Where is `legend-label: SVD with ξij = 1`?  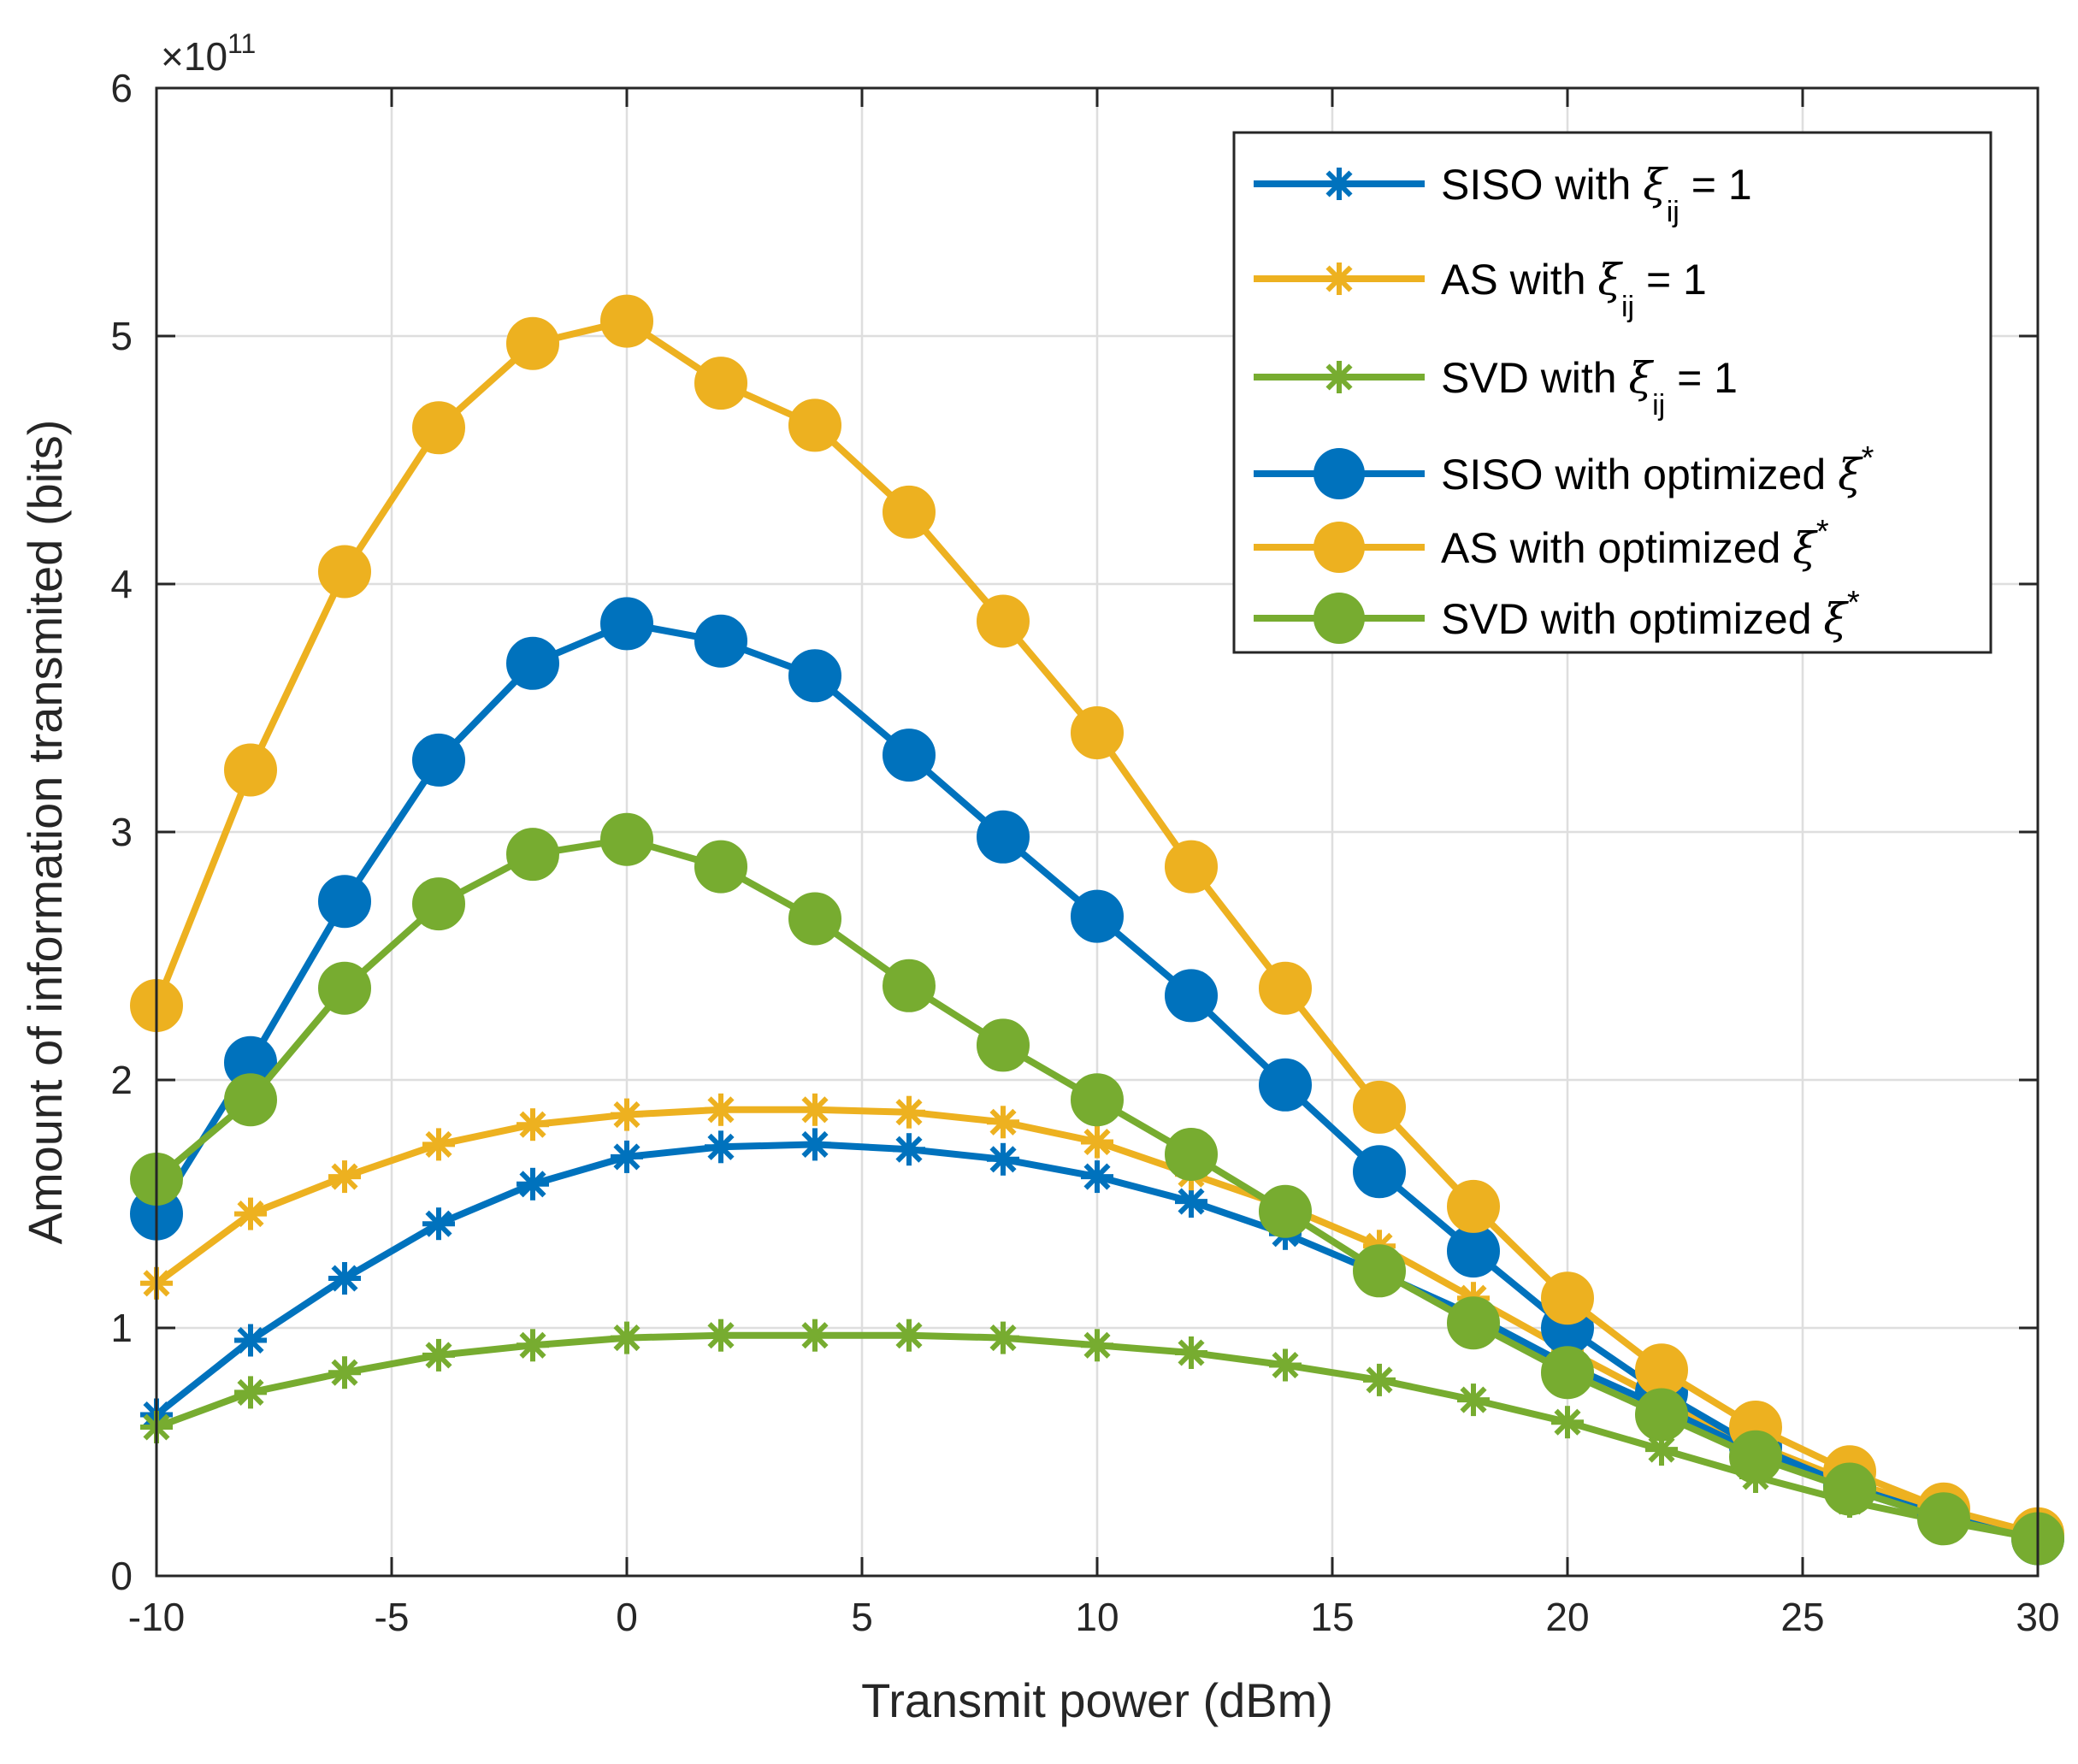 legend-label: SVD with ξij = 1 is located at coordinates (1590, 388).